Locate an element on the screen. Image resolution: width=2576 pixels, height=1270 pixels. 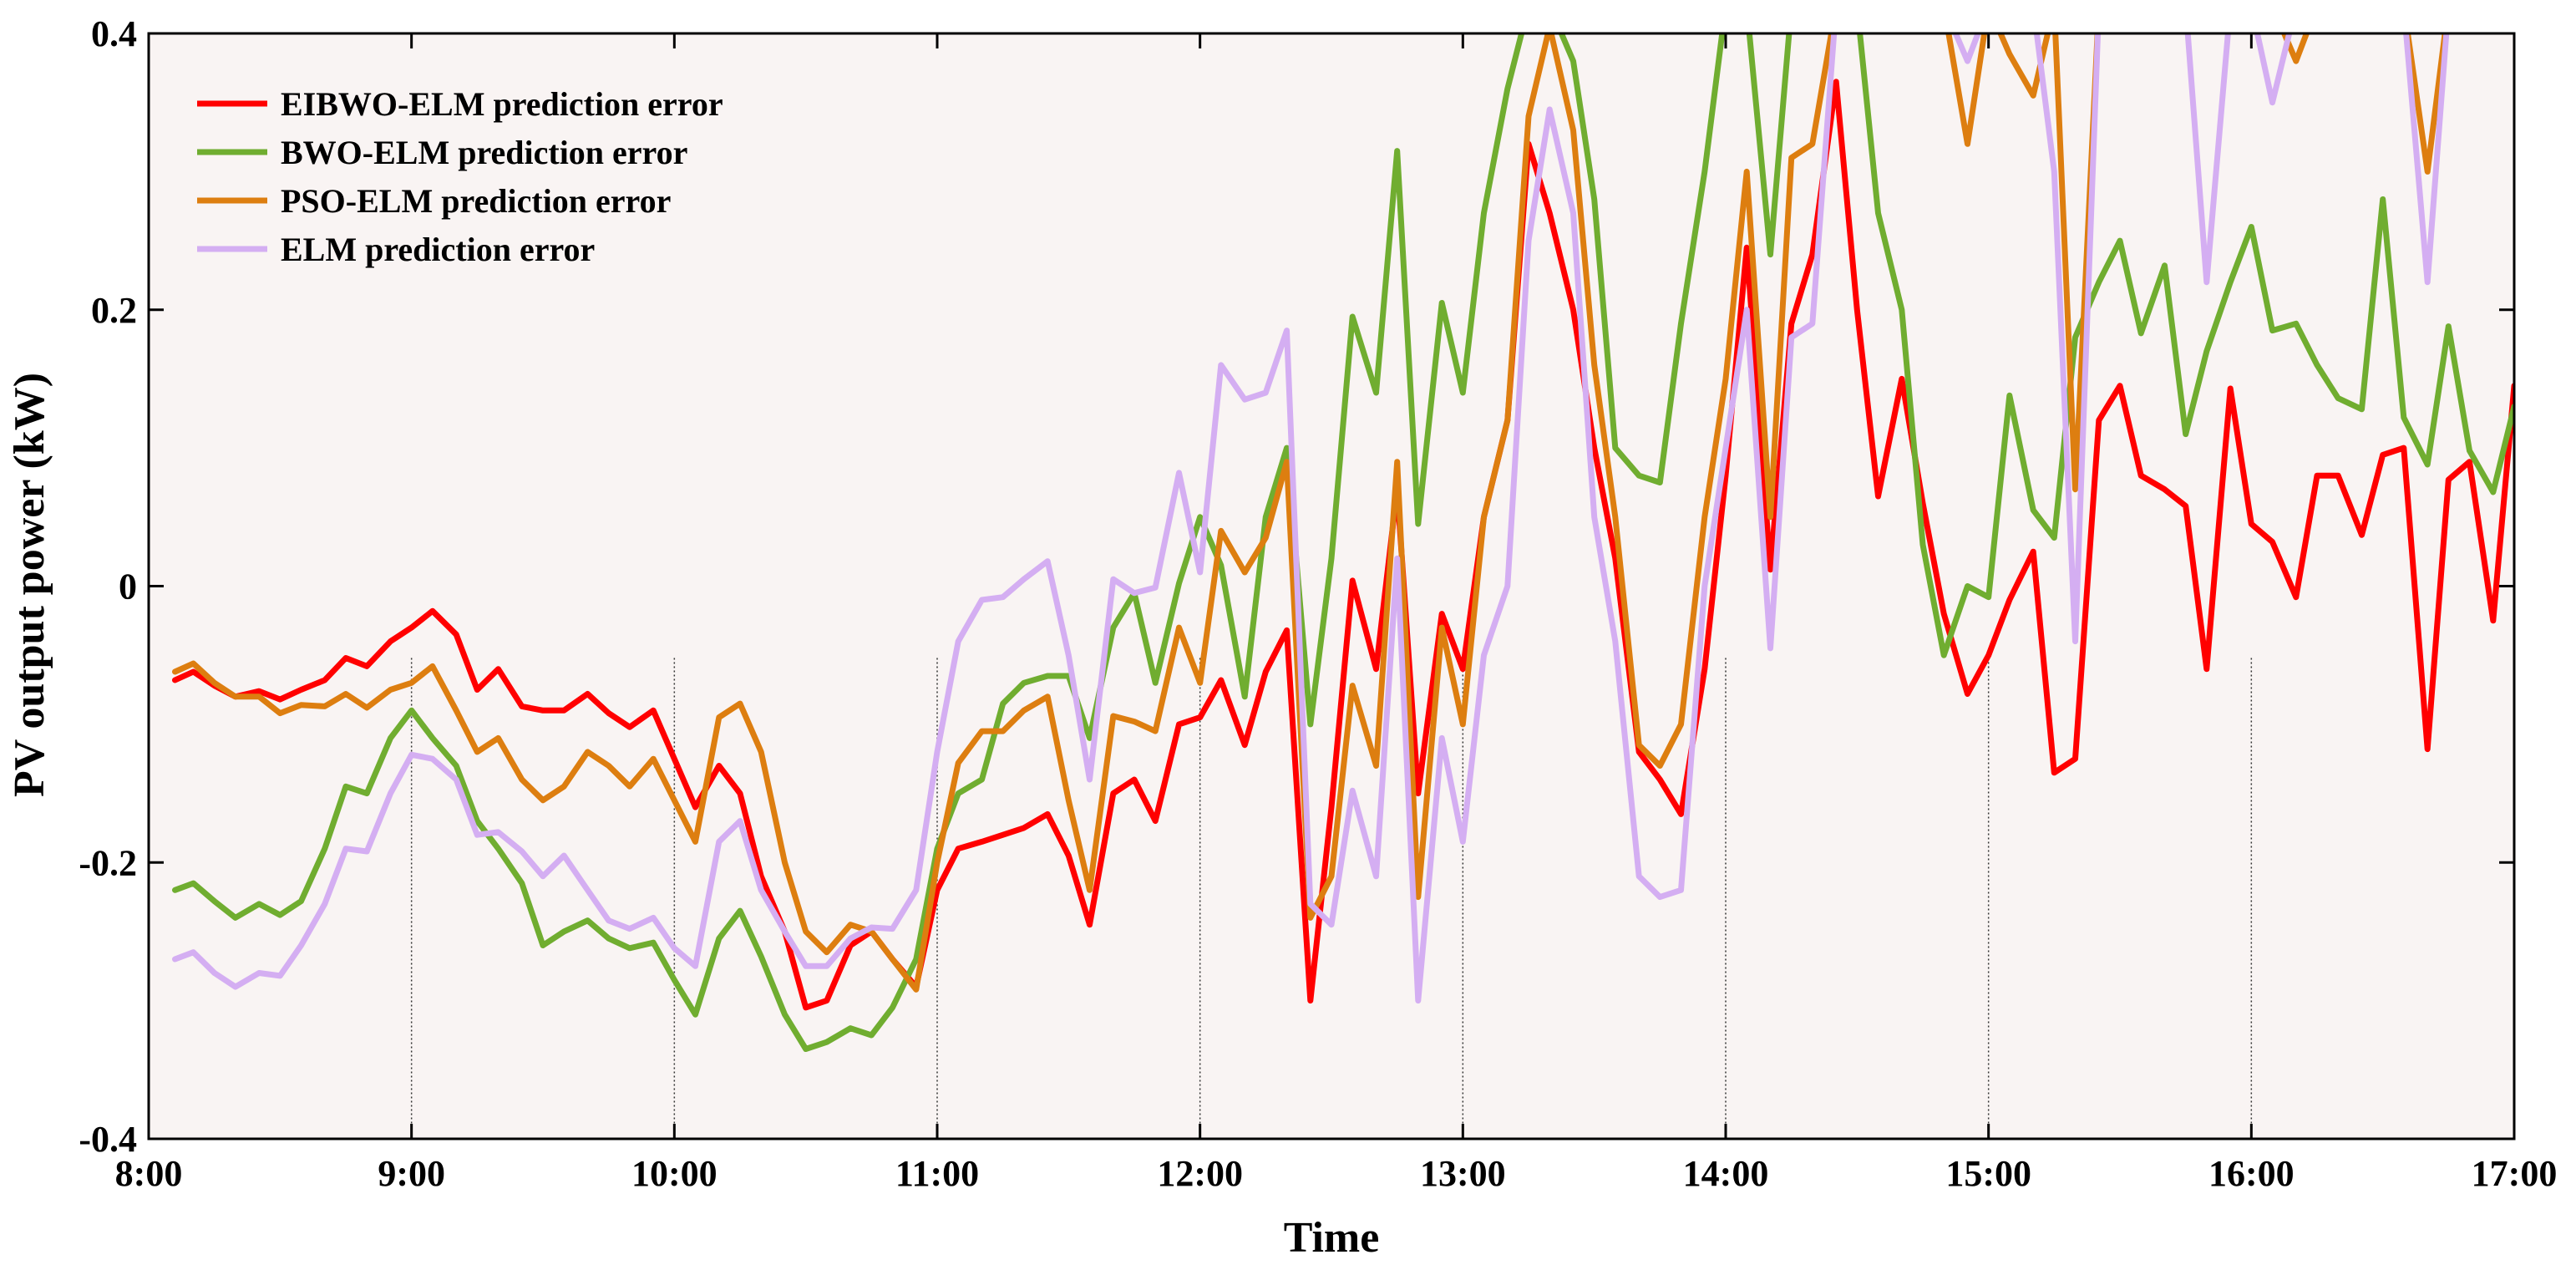
x-tick-label-4: 12:00 is located at coordinates (1200, 1173).